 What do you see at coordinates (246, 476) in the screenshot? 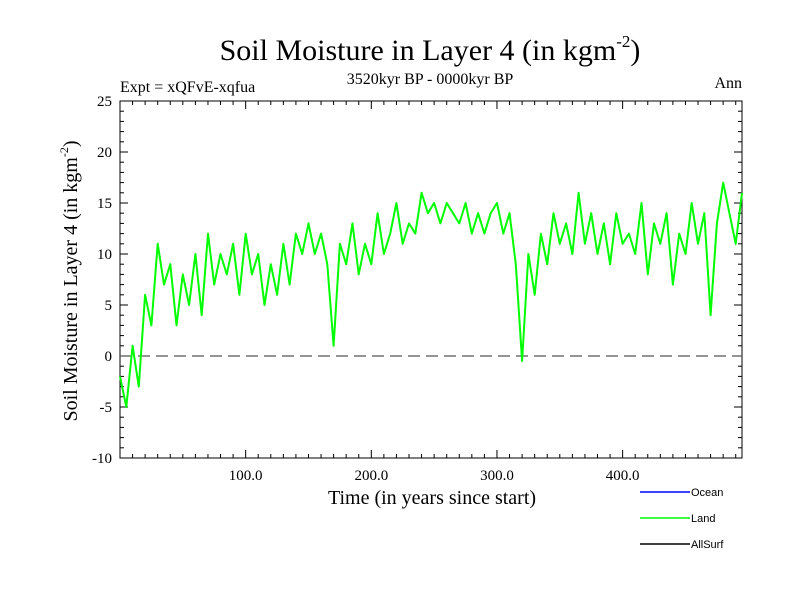
I see `x-tick-label: 100.0` at bounding box center [246, 476].